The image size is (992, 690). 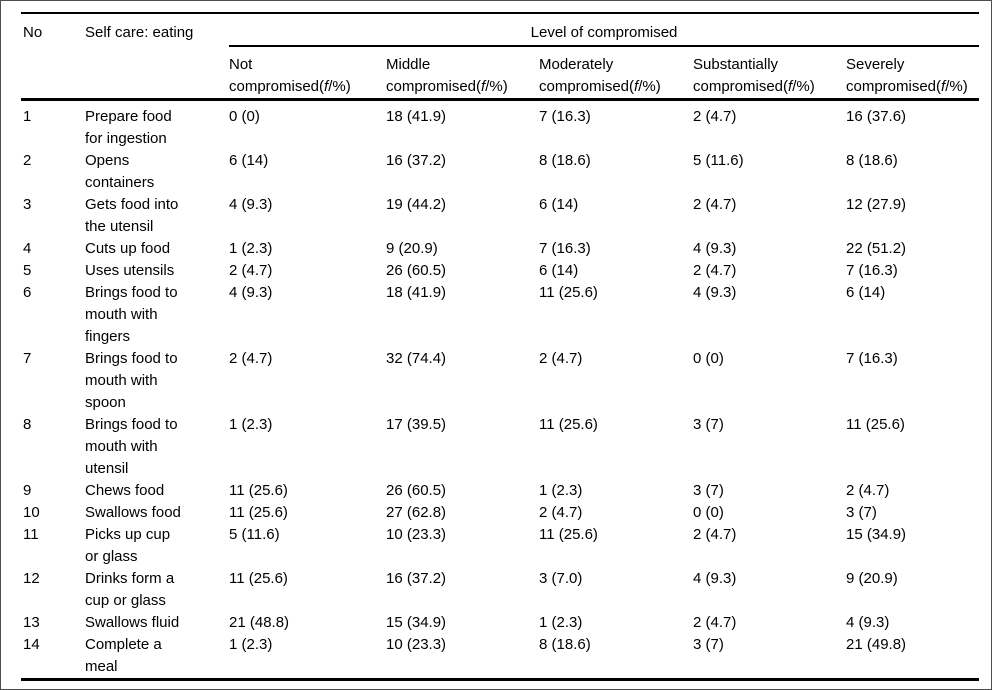 I want to click on cell-value: 27 (62.8), so click(x=416, y=512).